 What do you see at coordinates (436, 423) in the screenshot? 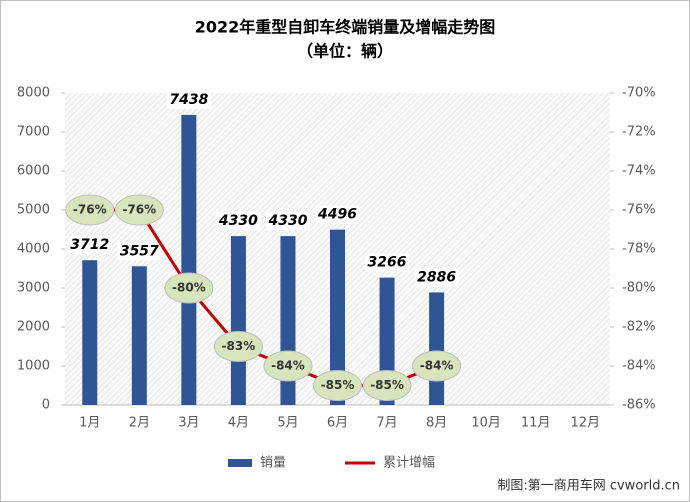
I see `x-tick-label: 8月` at bounding box center [436, 423].